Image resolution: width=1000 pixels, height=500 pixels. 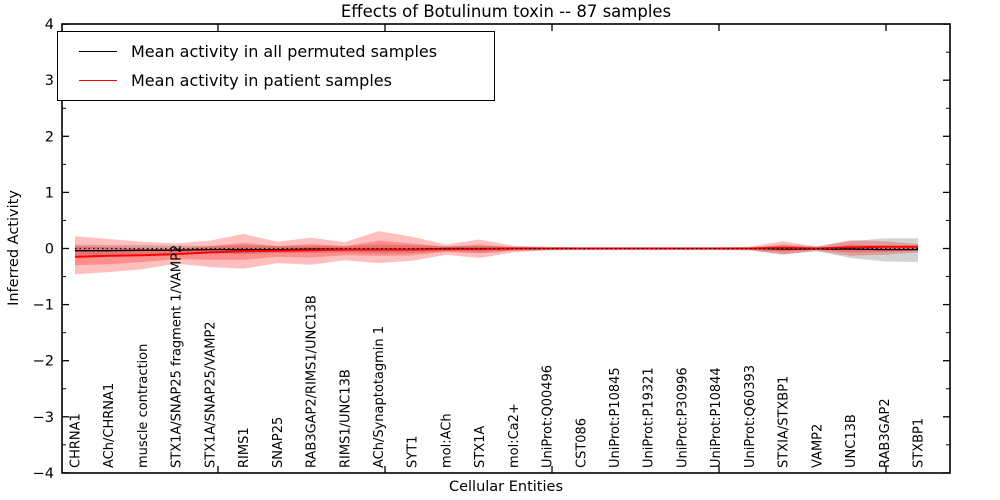 I want to click on patient-std-band-outer, so click(x=496, y=253).